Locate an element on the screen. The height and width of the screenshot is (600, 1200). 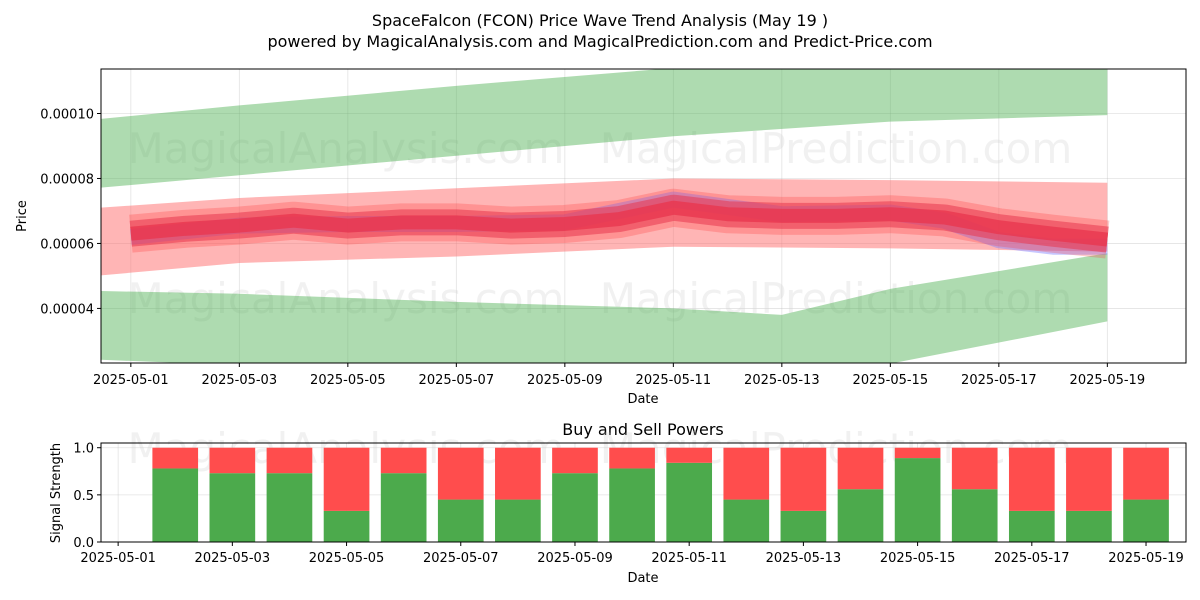
price-y-tick-label: 0.00004 is located at coordinates (67, 309).